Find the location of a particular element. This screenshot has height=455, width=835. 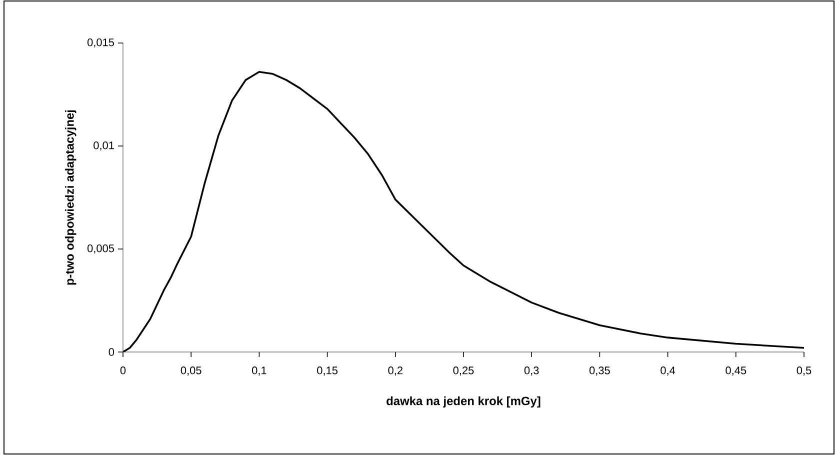

y-tick-label: 0 is located at coordinates (111, 352).